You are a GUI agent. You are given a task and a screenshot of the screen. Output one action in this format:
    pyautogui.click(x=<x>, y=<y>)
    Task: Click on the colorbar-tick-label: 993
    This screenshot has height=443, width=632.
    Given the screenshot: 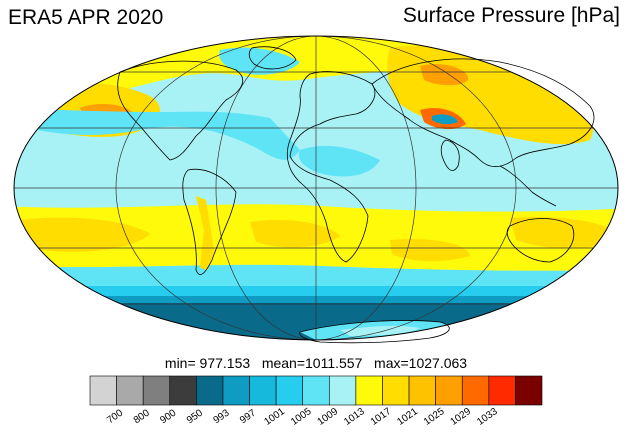 What is the action you would take?
    pyautogui.click(x=222, y=416)
    